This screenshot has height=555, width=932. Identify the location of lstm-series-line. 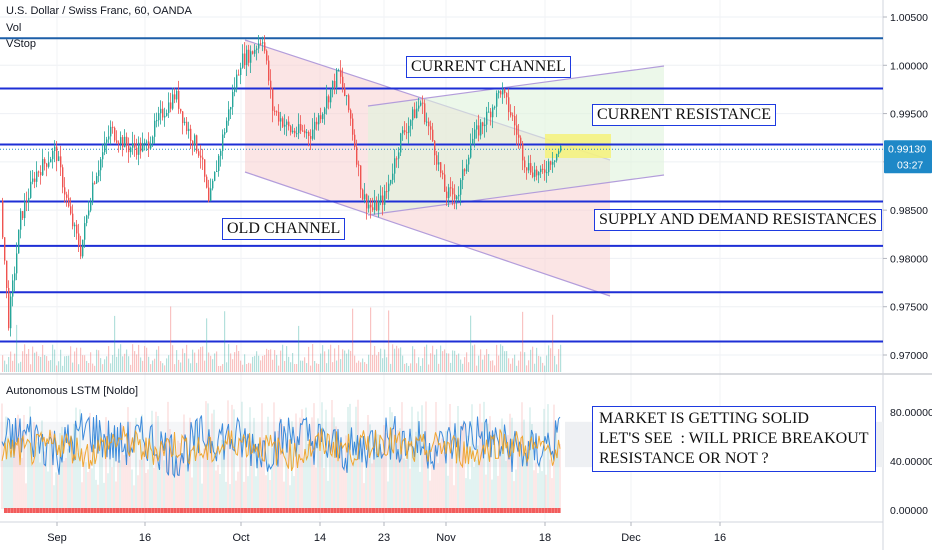
(281, 448).